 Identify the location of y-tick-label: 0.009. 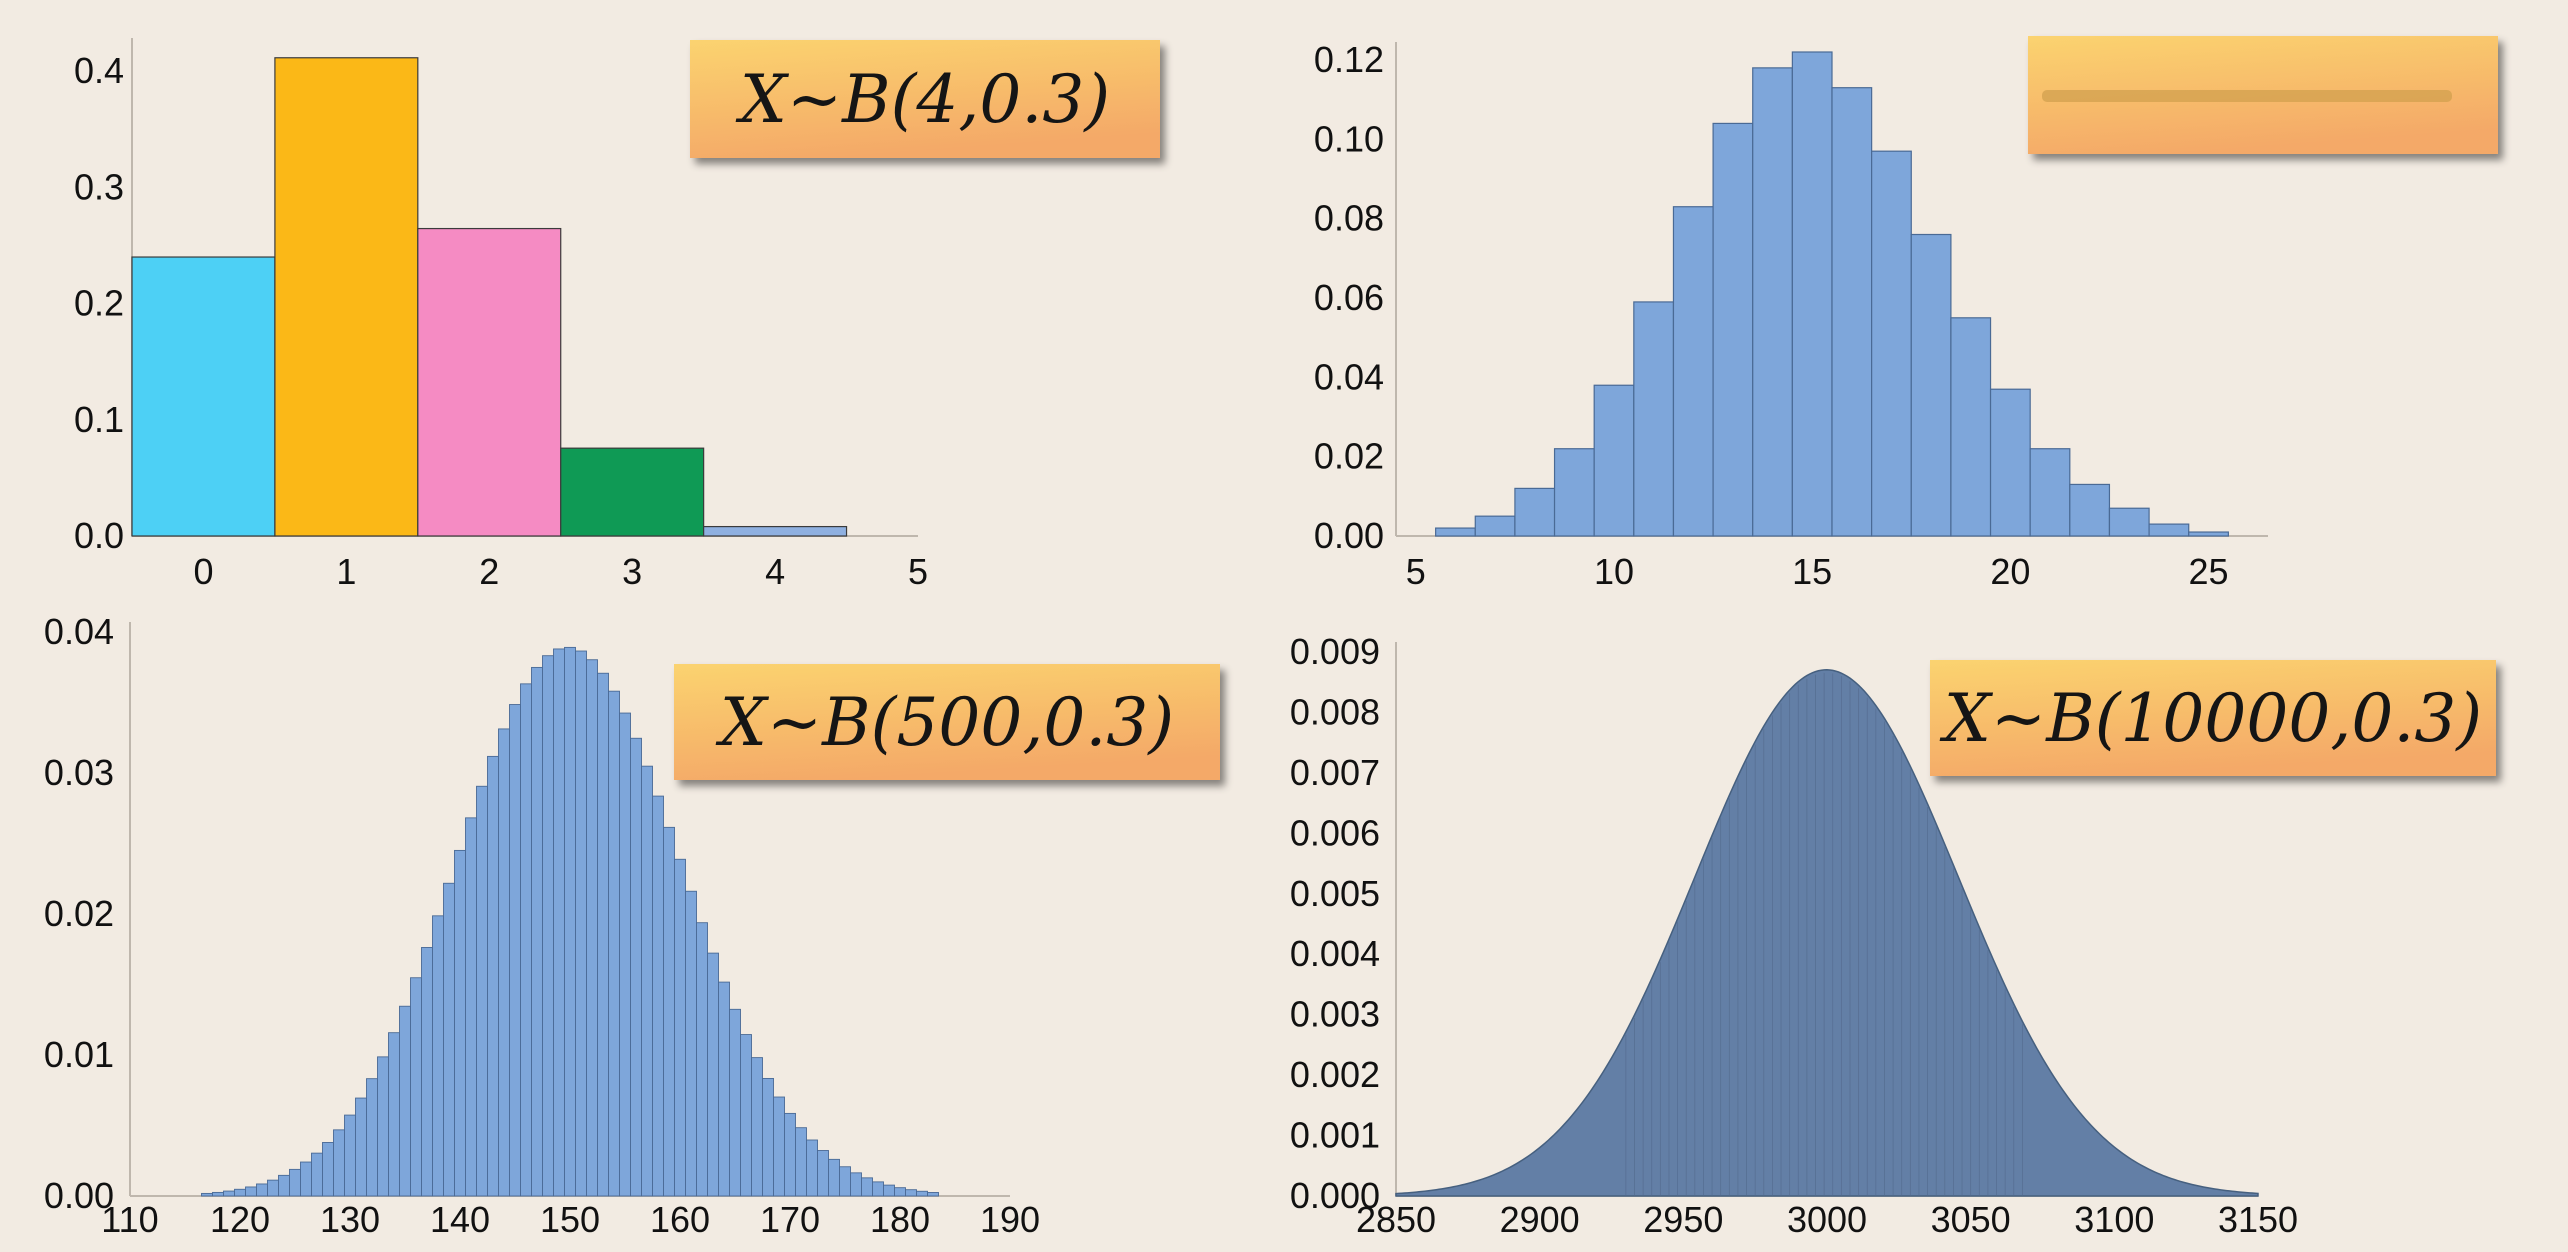
(1335, 651).